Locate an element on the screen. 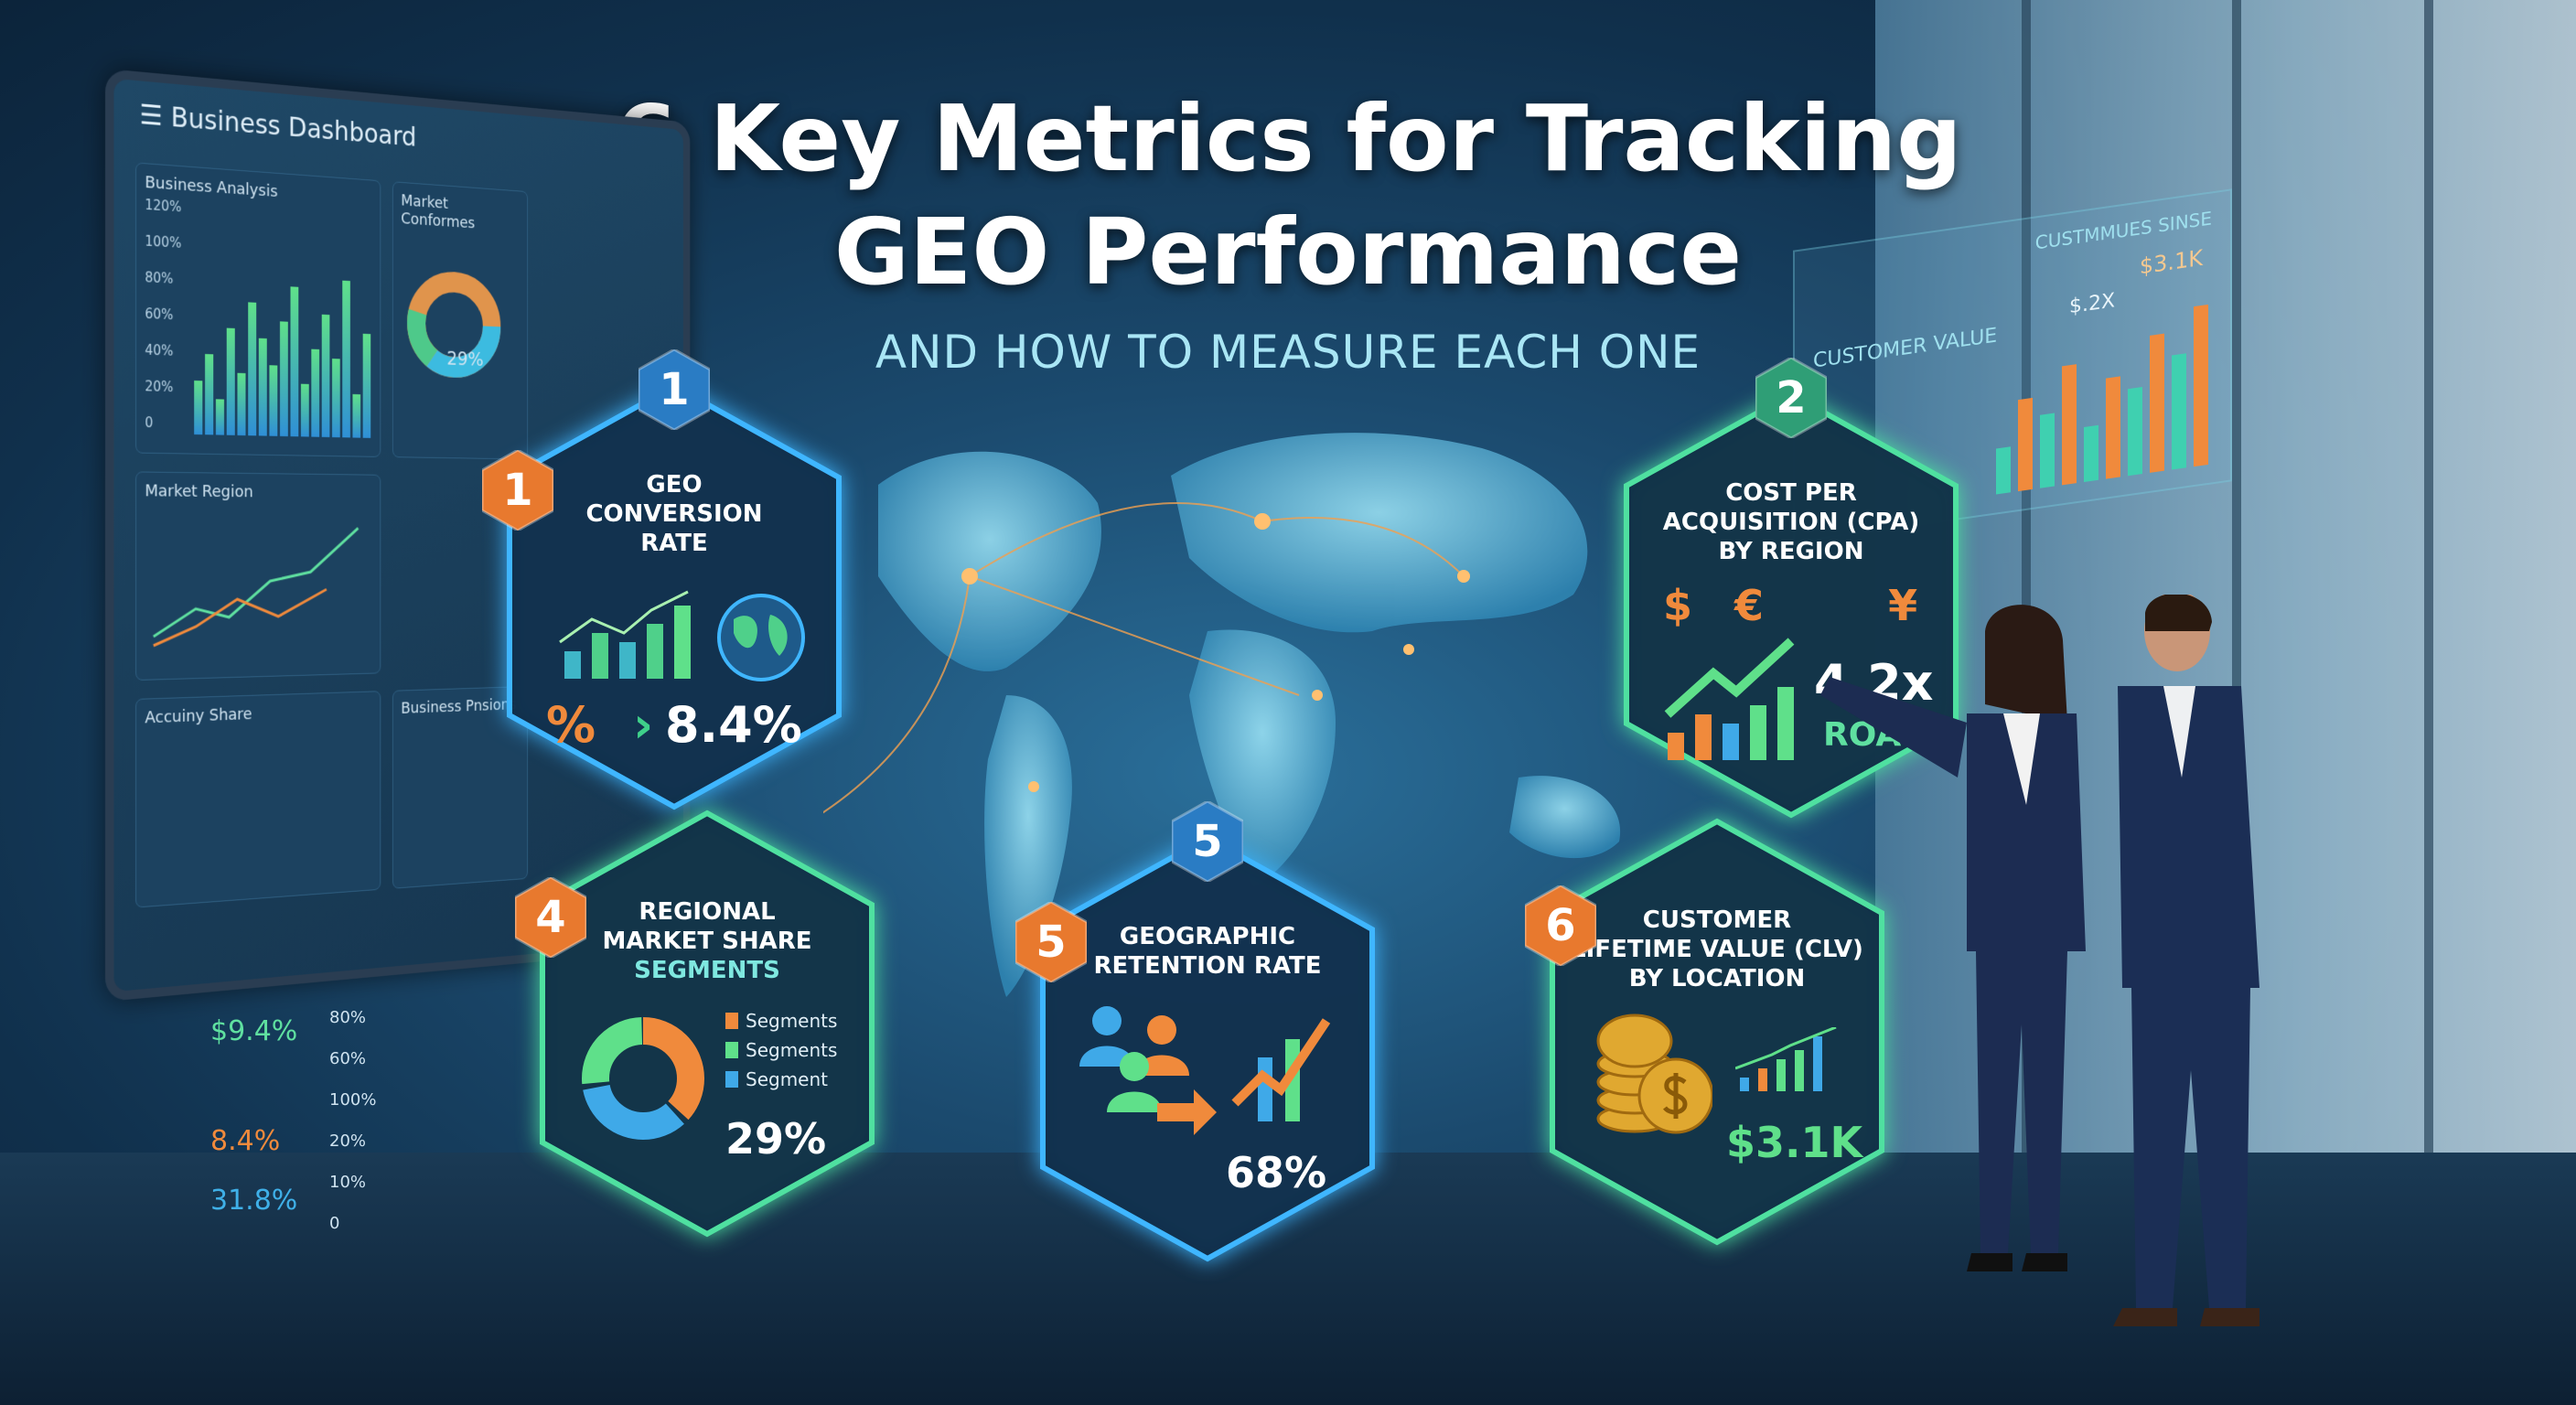 The image size is (2576, 1405). metric-value: 68% is located at coordinates (1276, 1172).